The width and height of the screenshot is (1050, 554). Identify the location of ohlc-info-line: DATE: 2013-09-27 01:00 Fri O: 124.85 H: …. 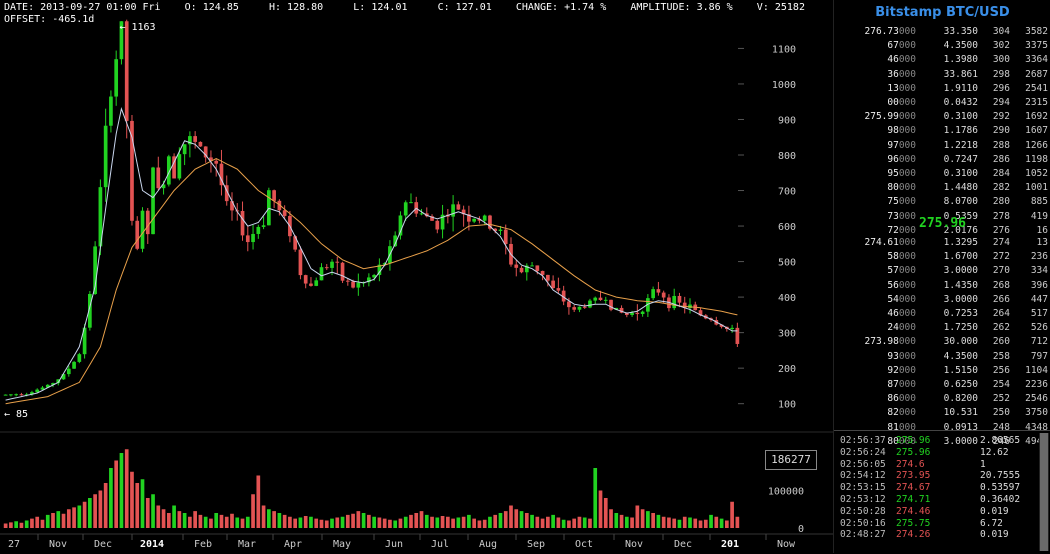
(404, 7).